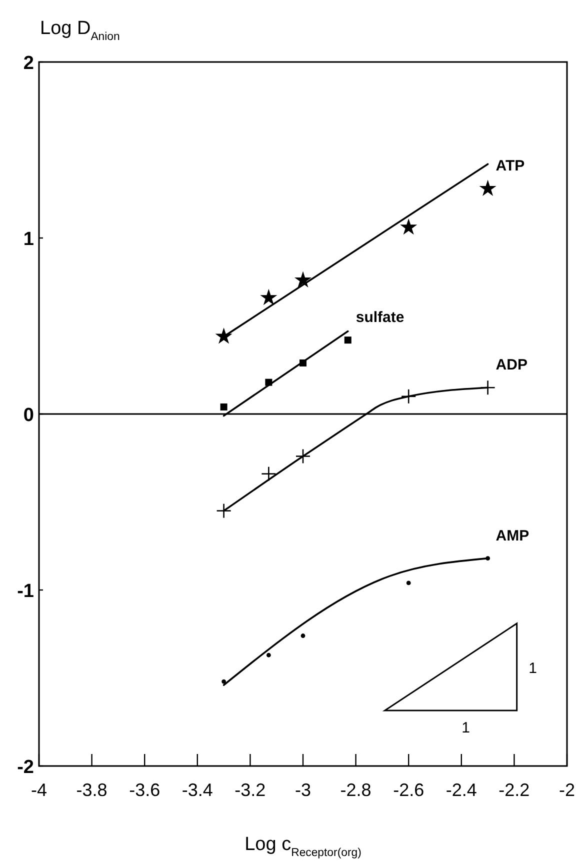 This screenshot has height=861, width=576. Describe the element at coordinates (250, 790) in the screenshot. I see `x-tick-label: -3.2` at that location.